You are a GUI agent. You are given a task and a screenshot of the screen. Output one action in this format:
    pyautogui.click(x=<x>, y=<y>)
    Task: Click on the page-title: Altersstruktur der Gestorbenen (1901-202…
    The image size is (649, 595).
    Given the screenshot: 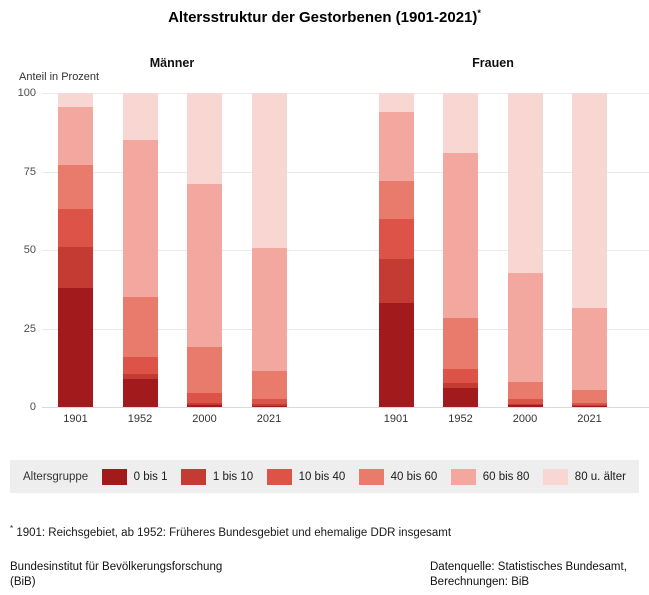 What is the action you would take?
    pyautogui.click(x=324, y=17)
    